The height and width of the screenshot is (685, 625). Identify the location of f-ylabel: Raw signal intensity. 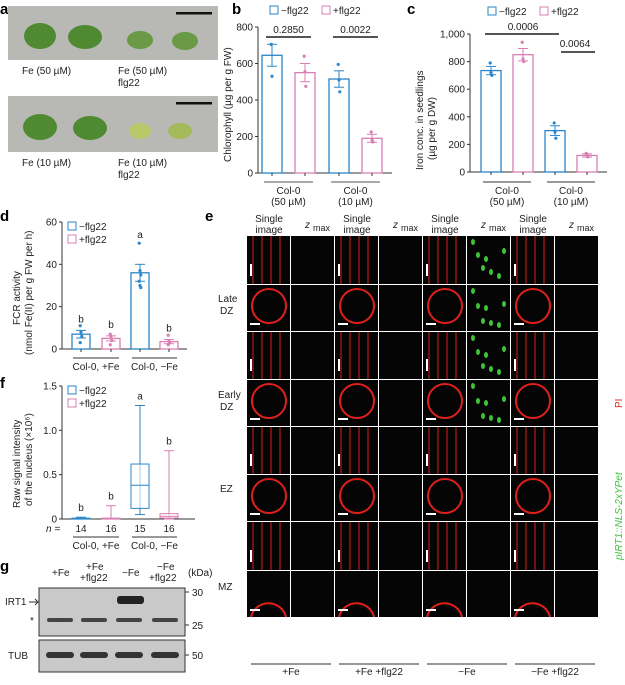
(17, 464).